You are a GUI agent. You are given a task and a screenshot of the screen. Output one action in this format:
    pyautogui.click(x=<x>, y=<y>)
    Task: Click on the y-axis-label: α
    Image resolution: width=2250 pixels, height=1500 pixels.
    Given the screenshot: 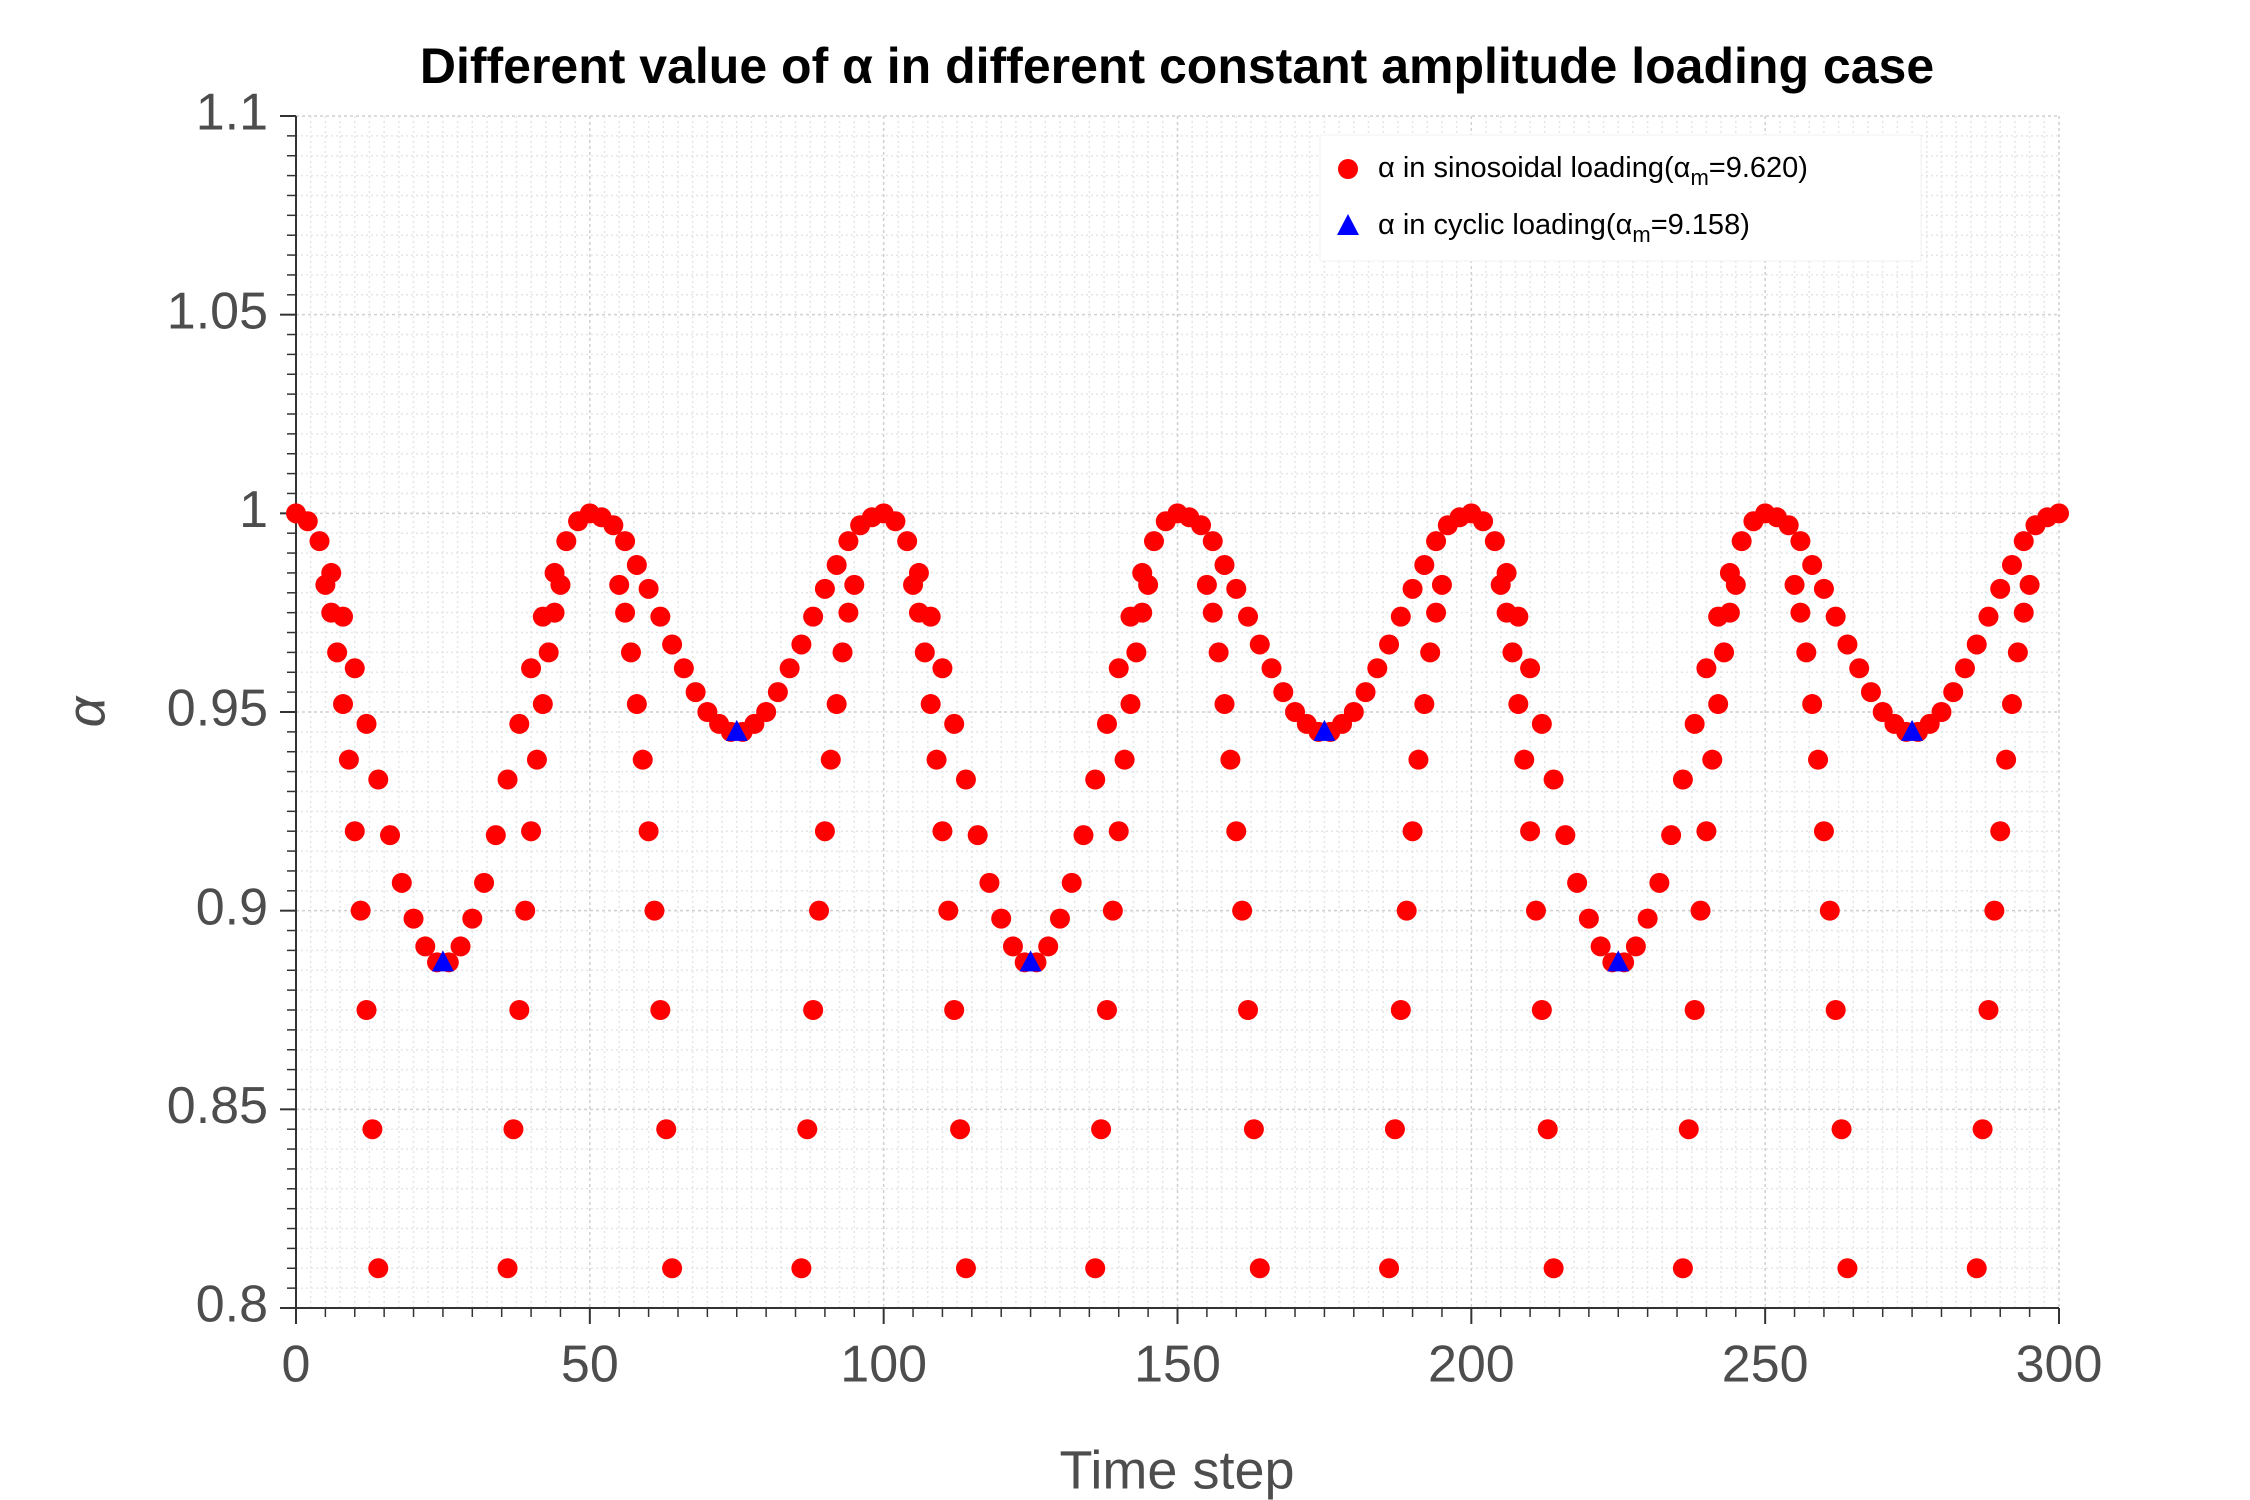 What is the action you would take?
    pyautogui.click(x=86, y=710)
    